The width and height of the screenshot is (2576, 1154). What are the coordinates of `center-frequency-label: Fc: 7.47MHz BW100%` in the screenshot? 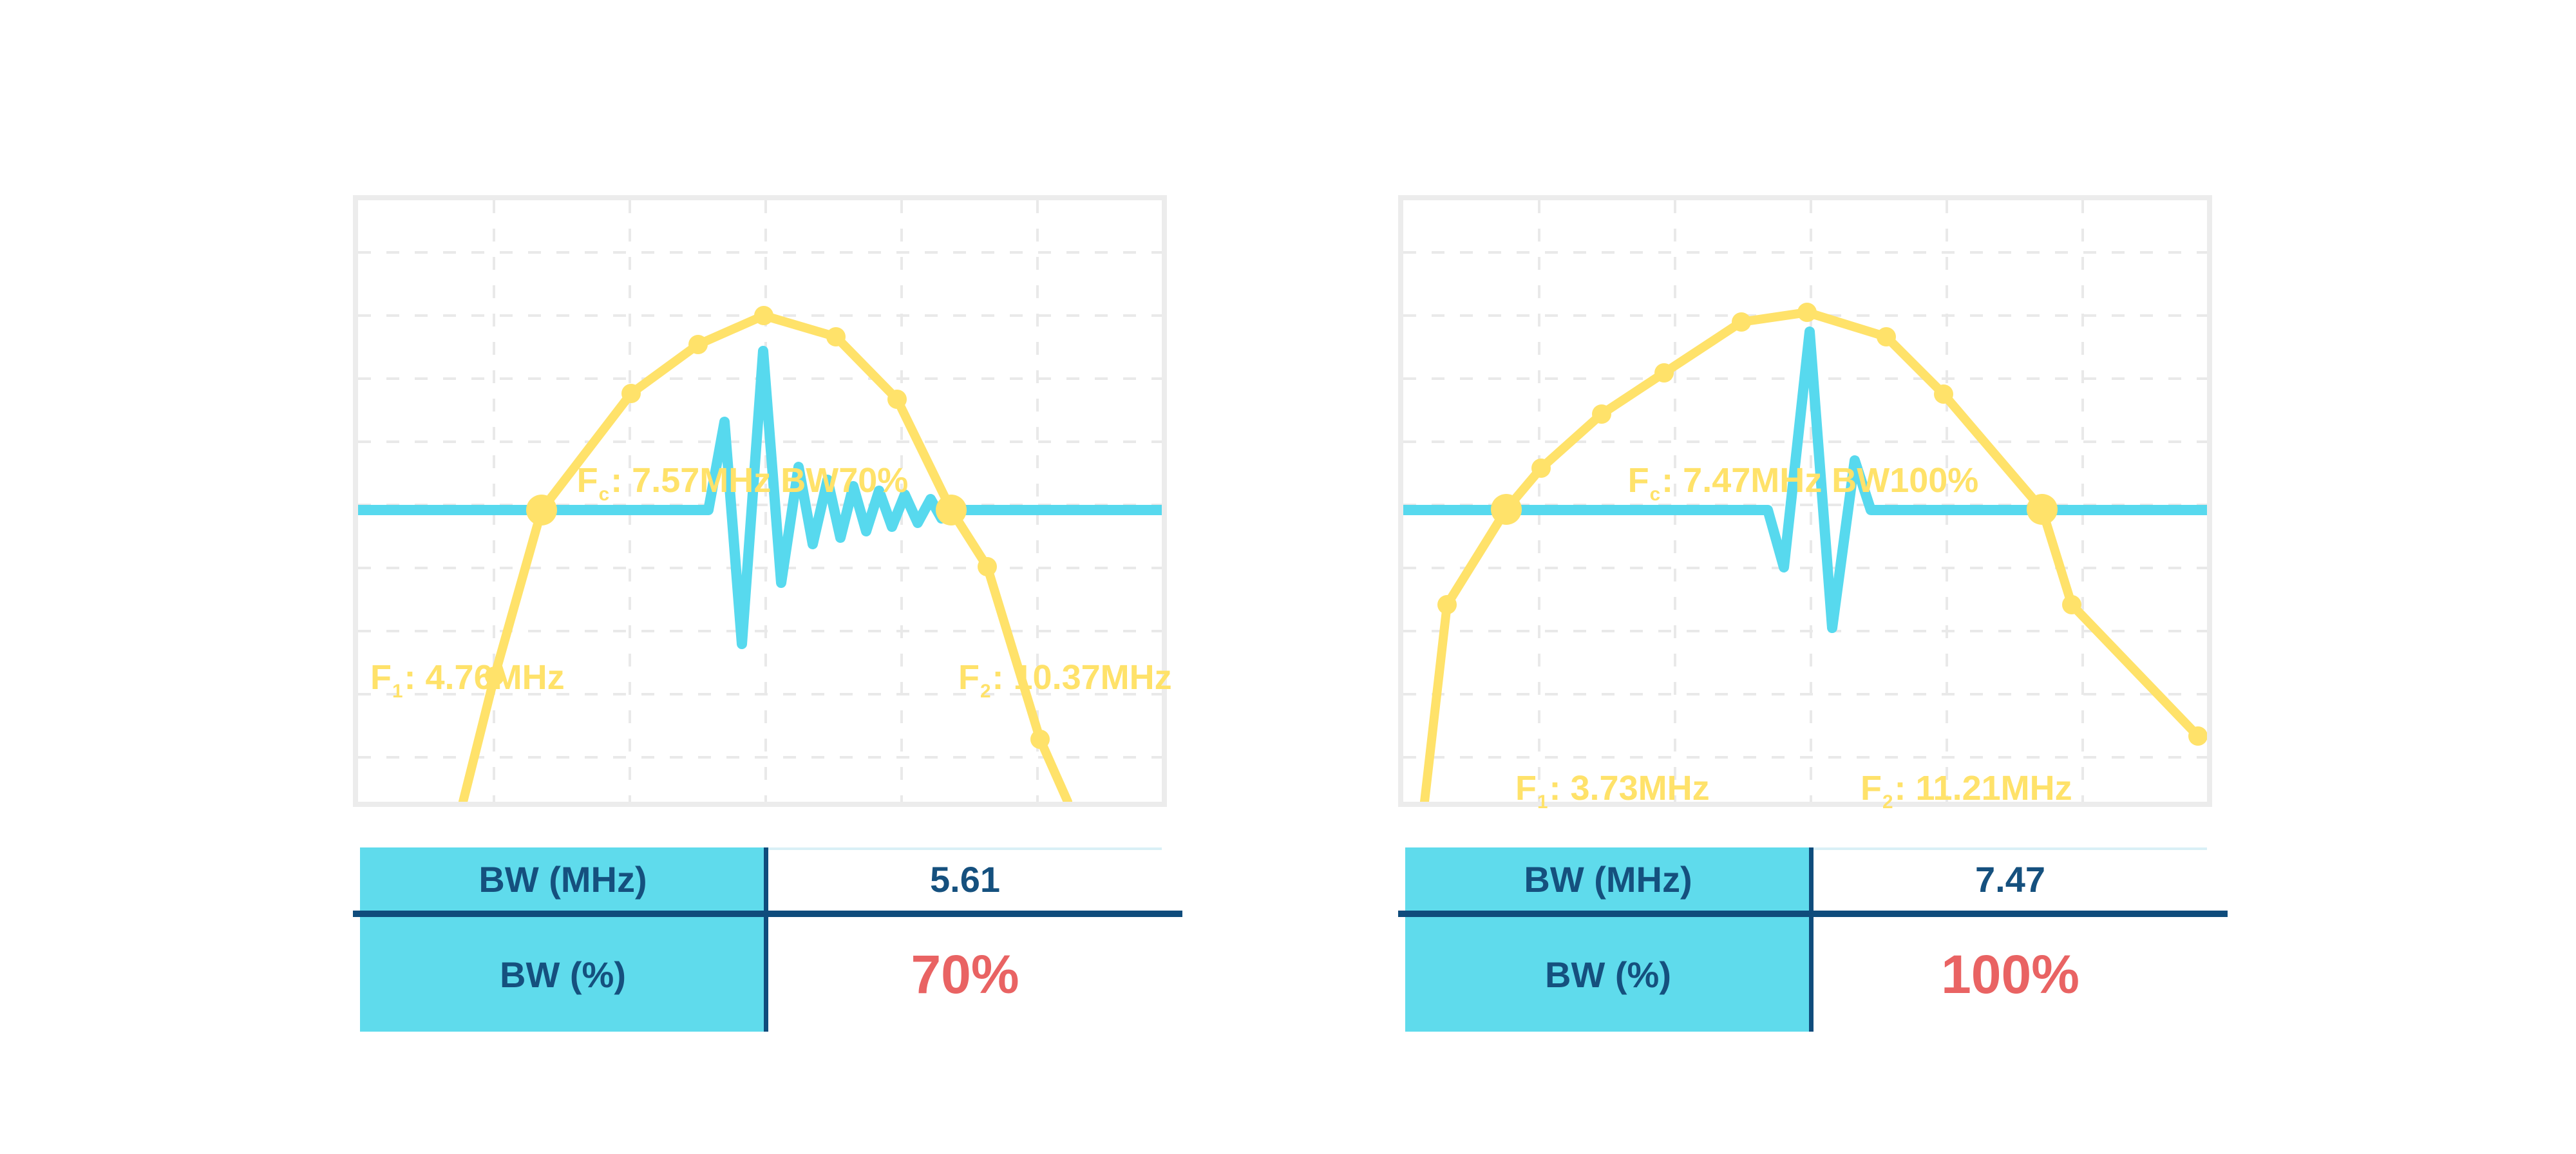 It's located at (1803, 483).